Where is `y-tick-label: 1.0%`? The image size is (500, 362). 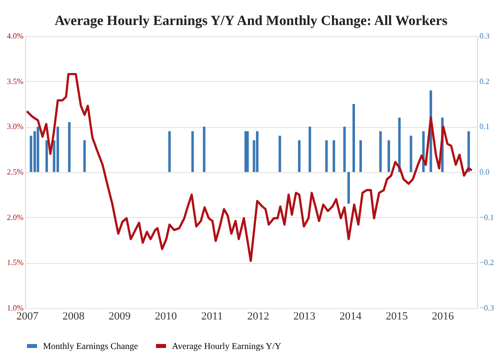
y-tick-label: 1.0% is located at coordinates (15, 308).